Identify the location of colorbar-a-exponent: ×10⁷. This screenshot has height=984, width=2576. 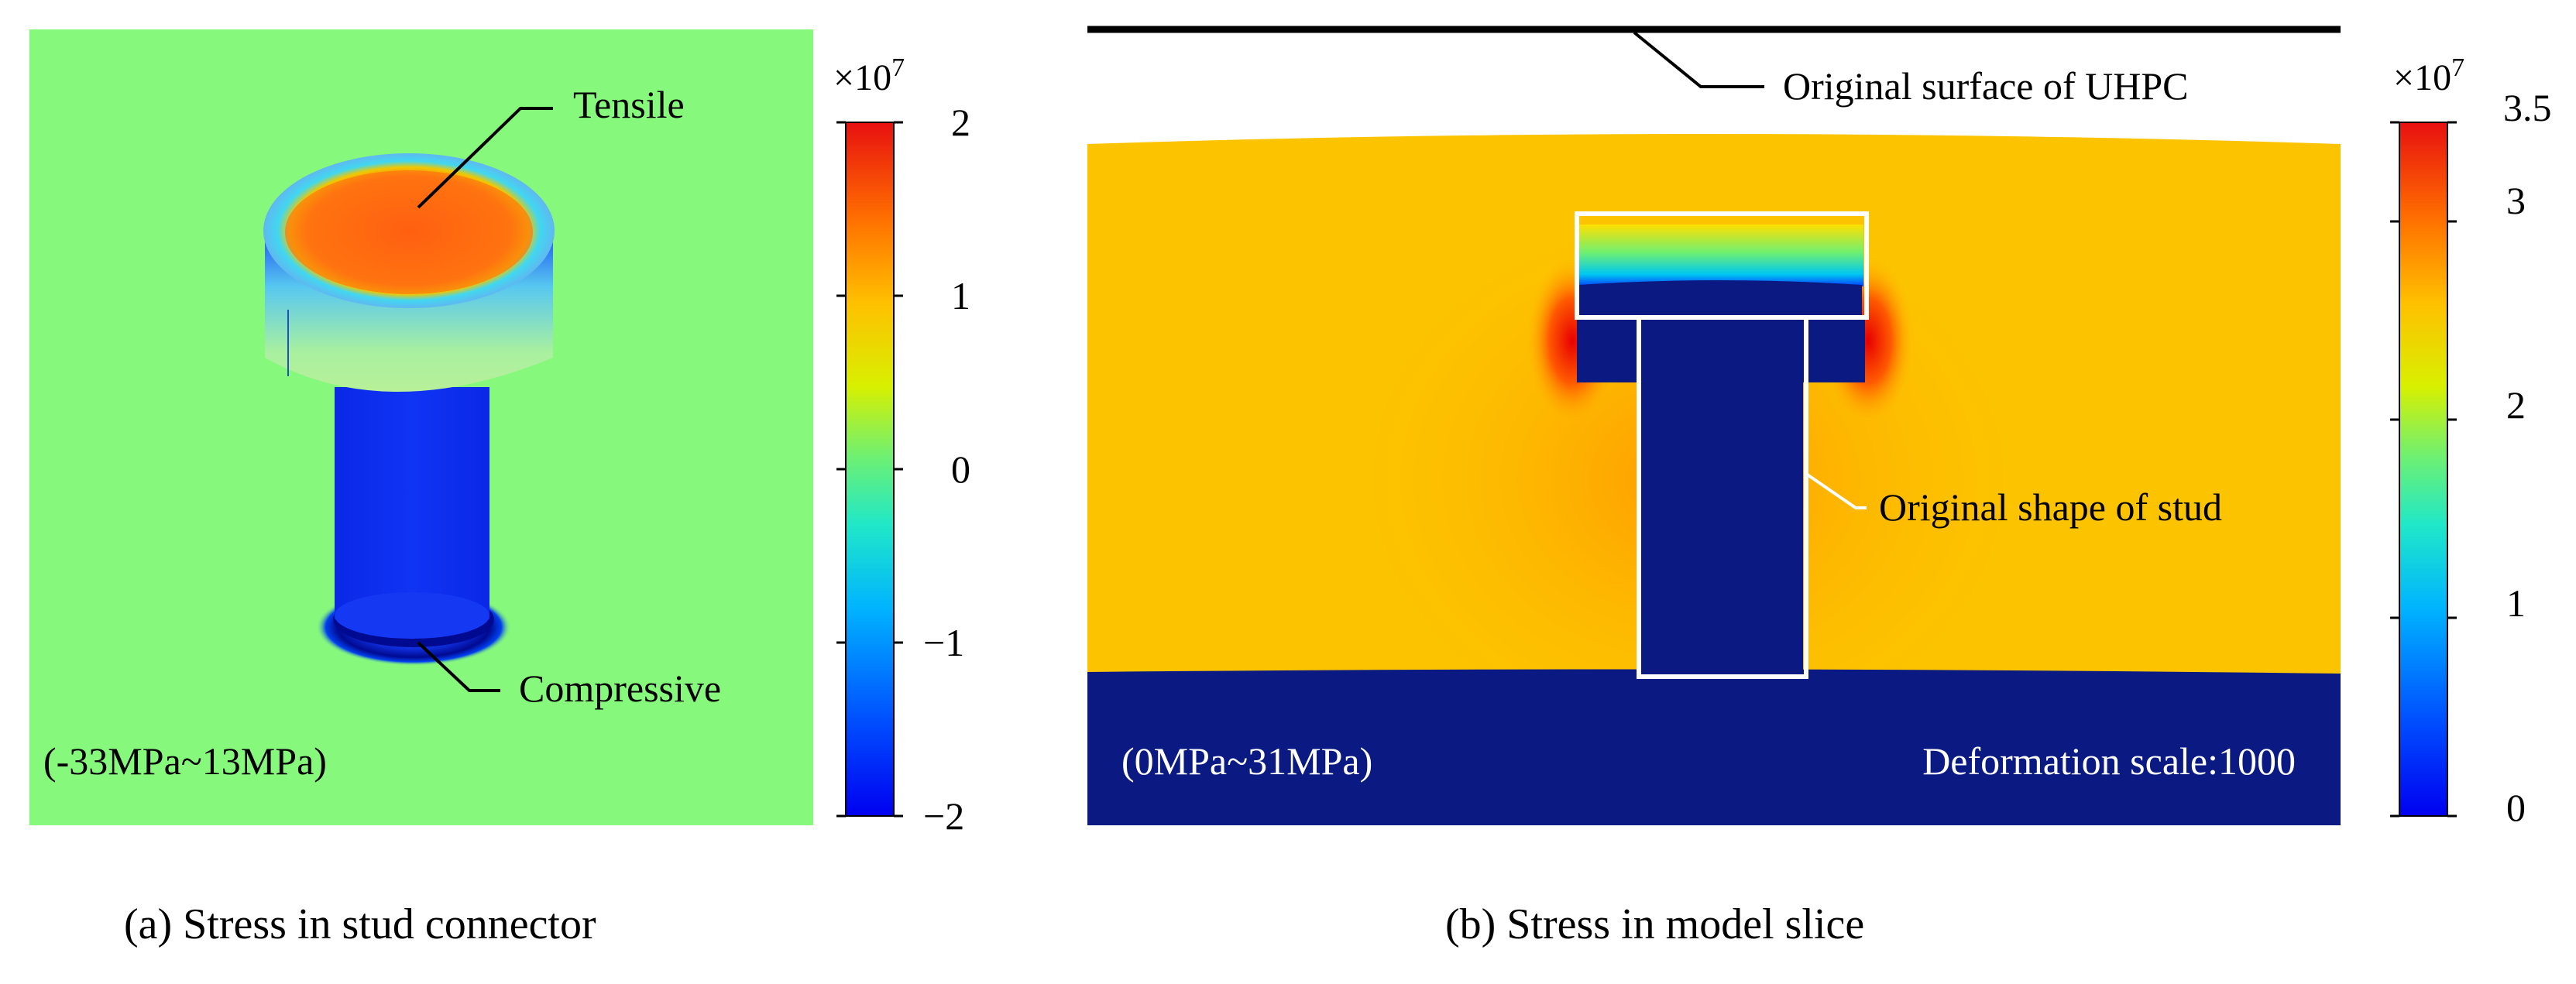
(869, 75).